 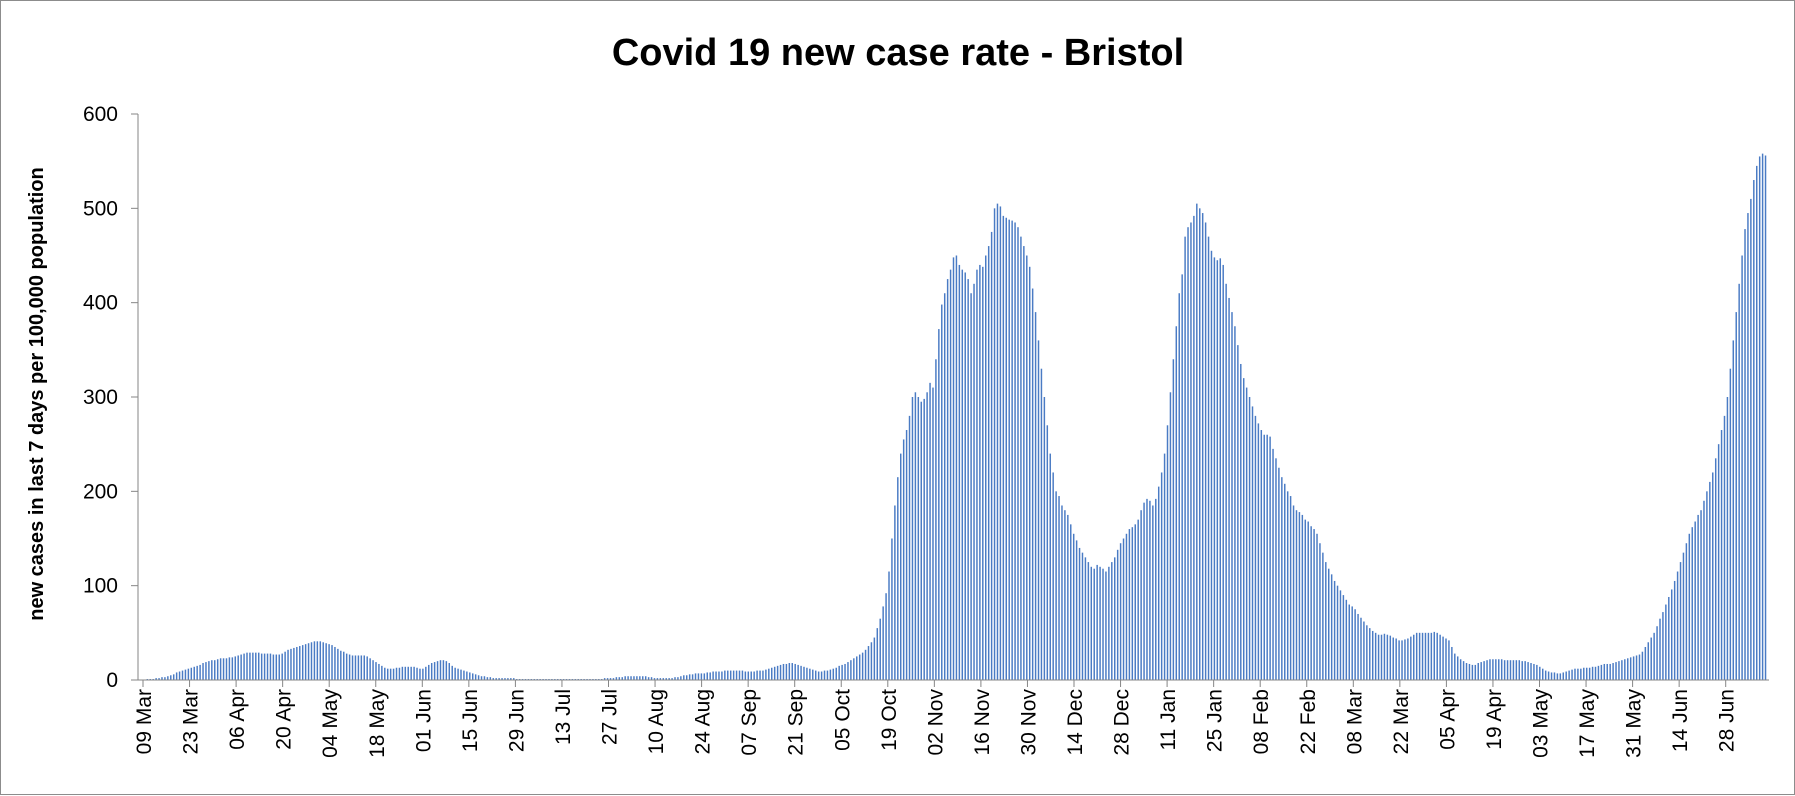 What do you see at coordinates (423, 720) in the screenshot?
I see `x-tick-label: 01 Jun` at bounding box center [423, 720].